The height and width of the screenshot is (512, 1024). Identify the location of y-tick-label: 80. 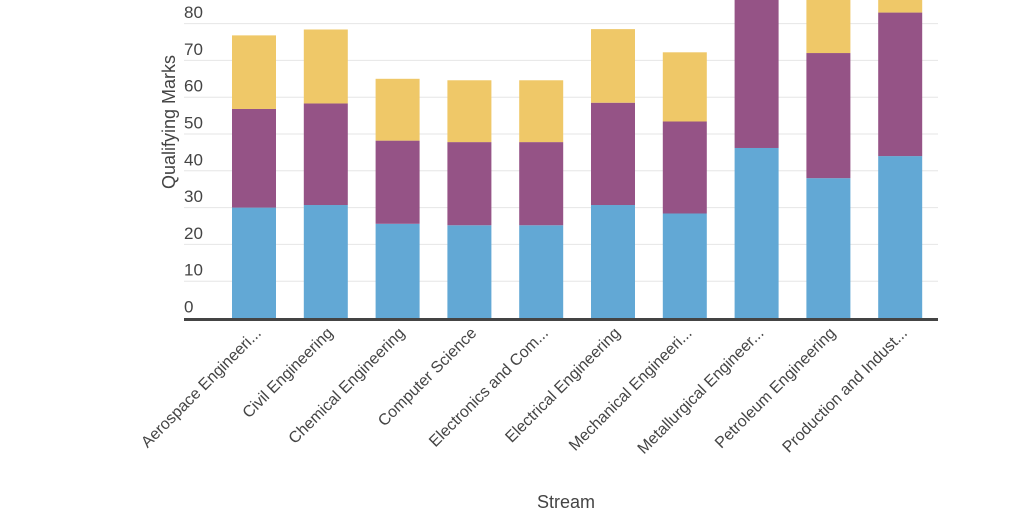
(193, 12).